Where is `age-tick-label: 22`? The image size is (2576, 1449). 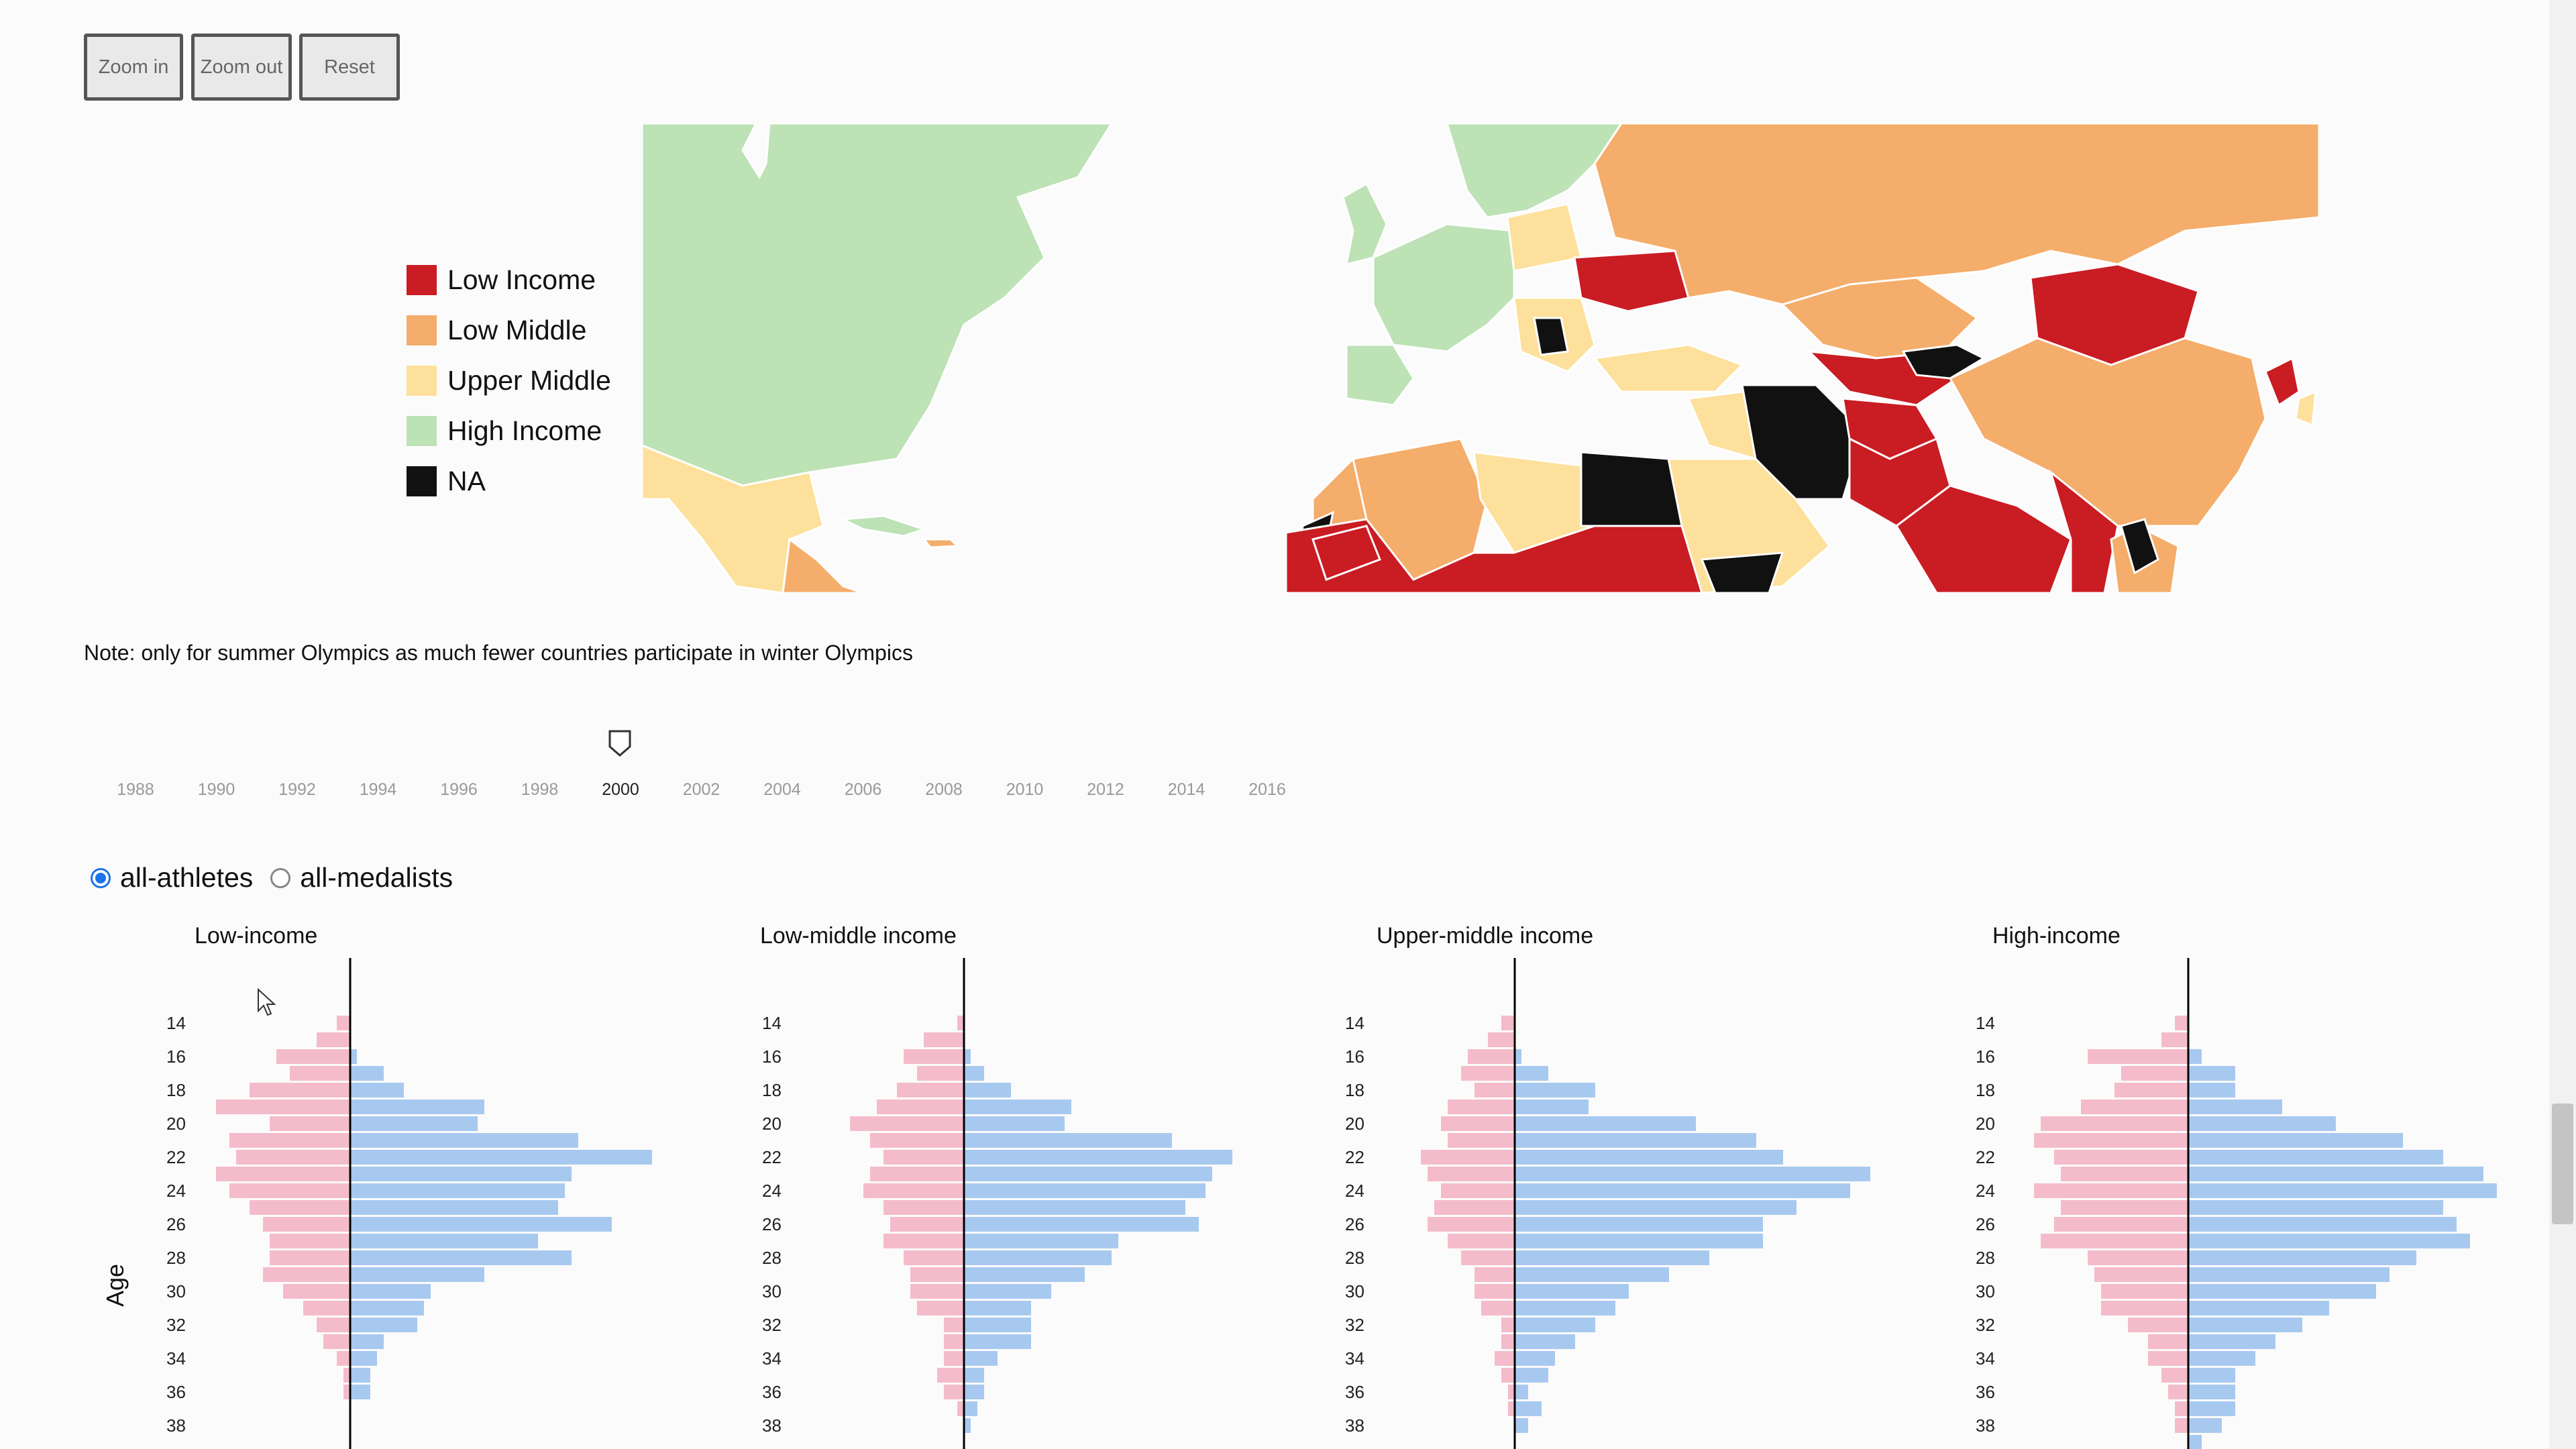 age-tick-label: 22 is located at coordinates (772, 1157).